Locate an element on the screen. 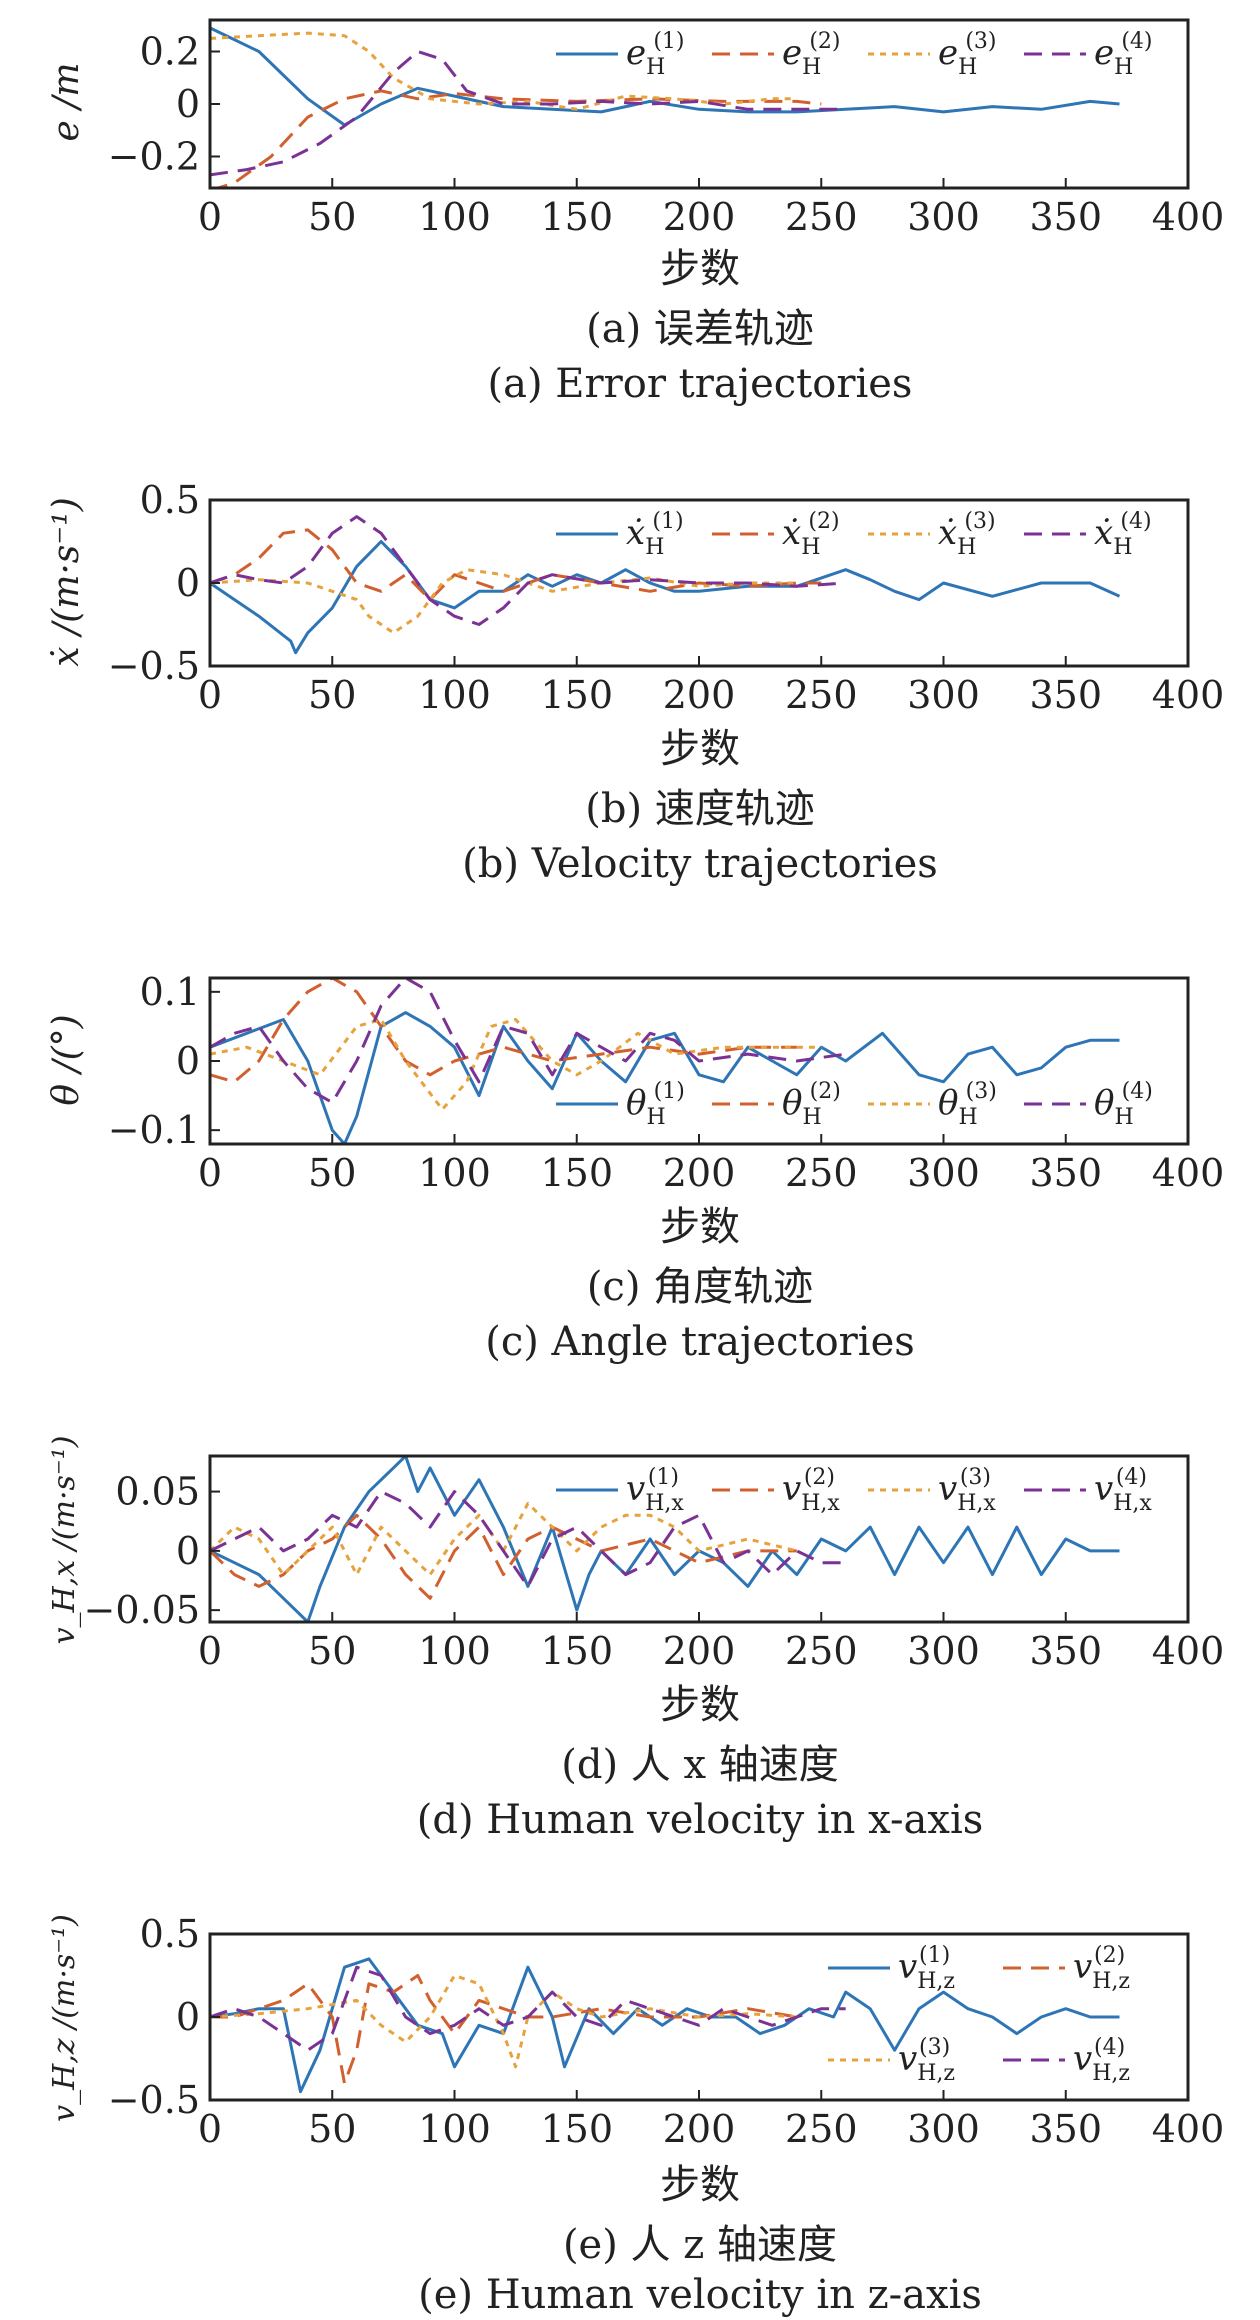 The width and height of the screenshot is (1260, 2320). legend-label-4: eH(4) is located at coordinates (1123, 54).